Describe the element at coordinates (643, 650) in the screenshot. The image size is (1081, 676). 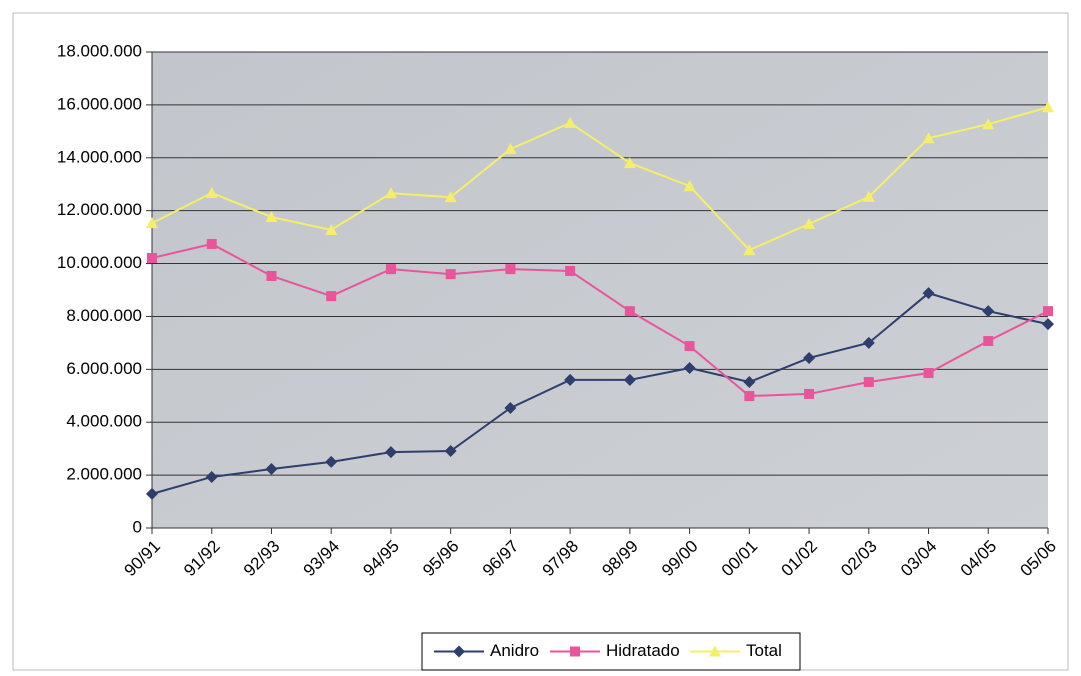
I see `legend-label: Hidratado` at that location.